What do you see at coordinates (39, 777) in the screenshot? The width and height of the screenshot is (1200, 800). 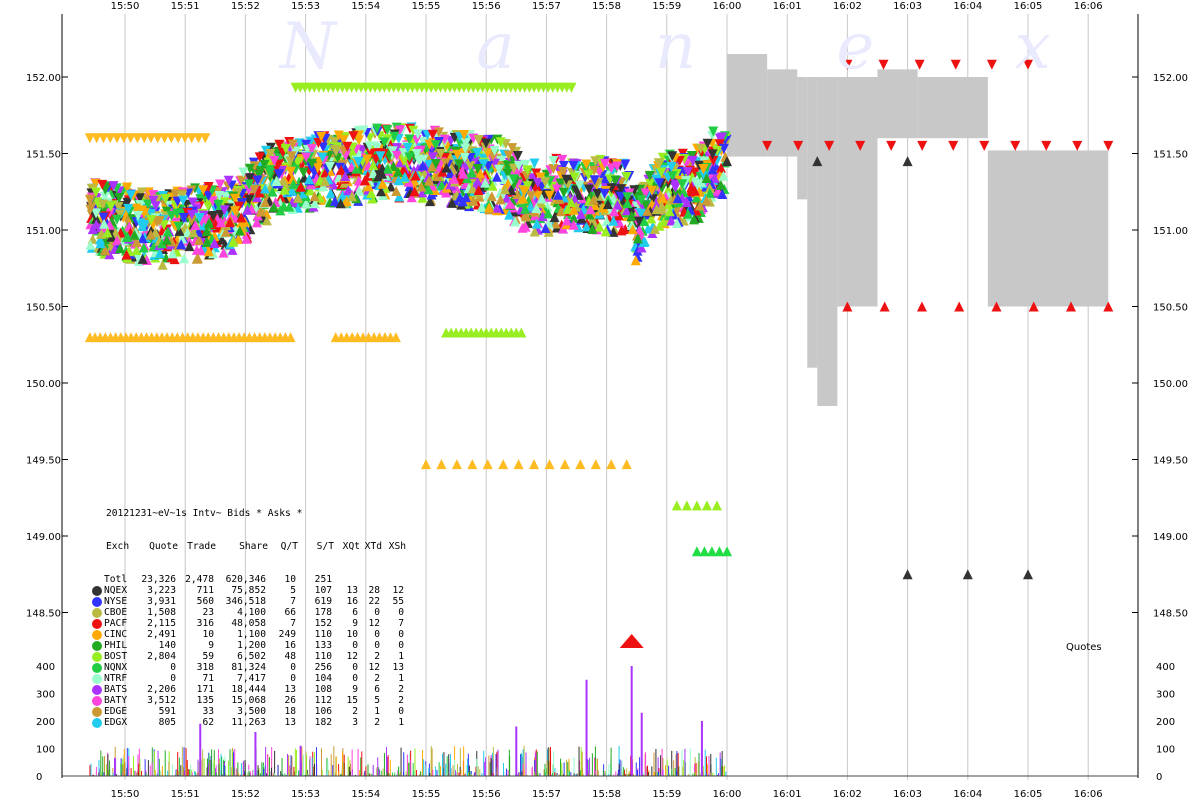 I see `count-tick-left: 0` at bounding box center [39, 777].